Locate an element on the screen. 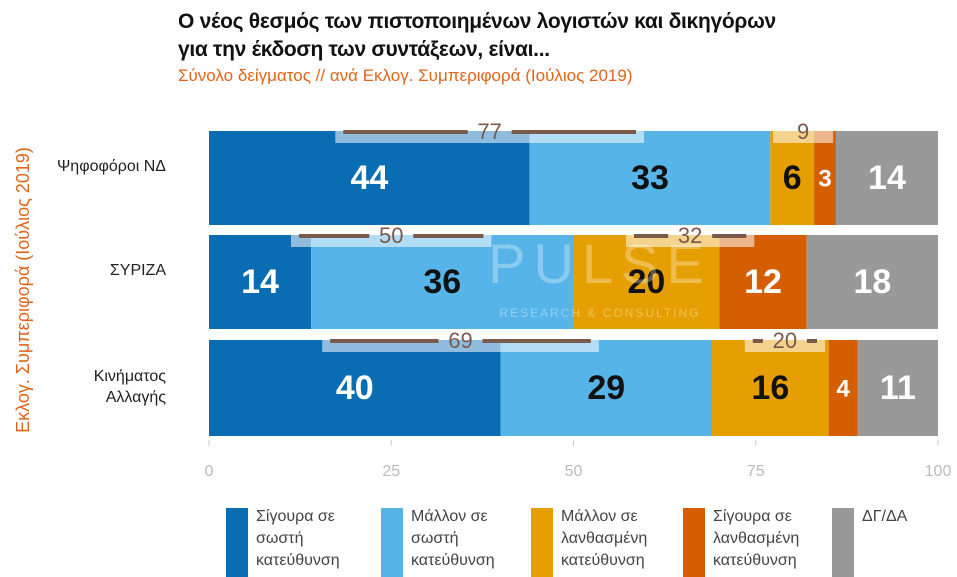  bar-value-label: 16 is located at coordinates (770, 388).